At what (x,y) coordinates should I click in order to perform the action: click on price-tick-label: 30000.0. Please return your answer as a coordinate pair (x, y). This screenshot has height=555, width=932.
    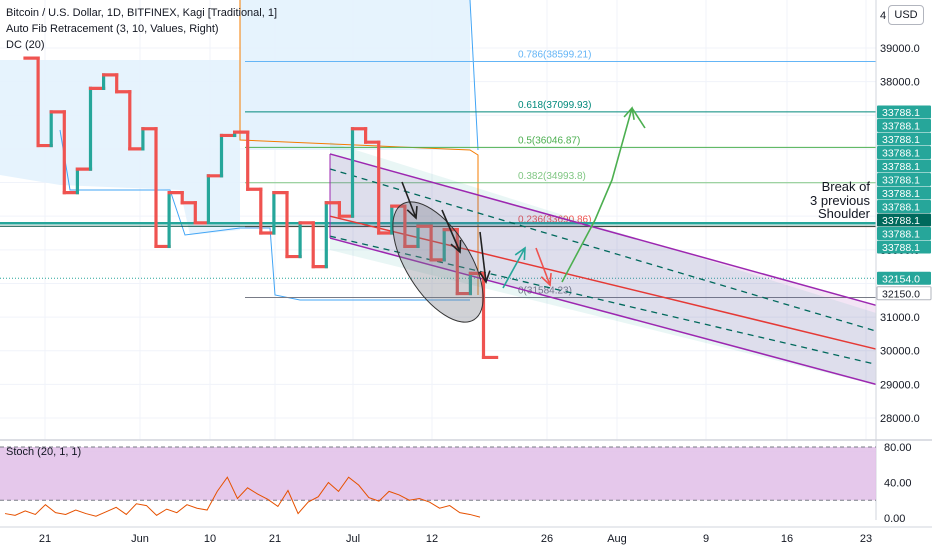
    Looking at the image, I should click on (900, 352).